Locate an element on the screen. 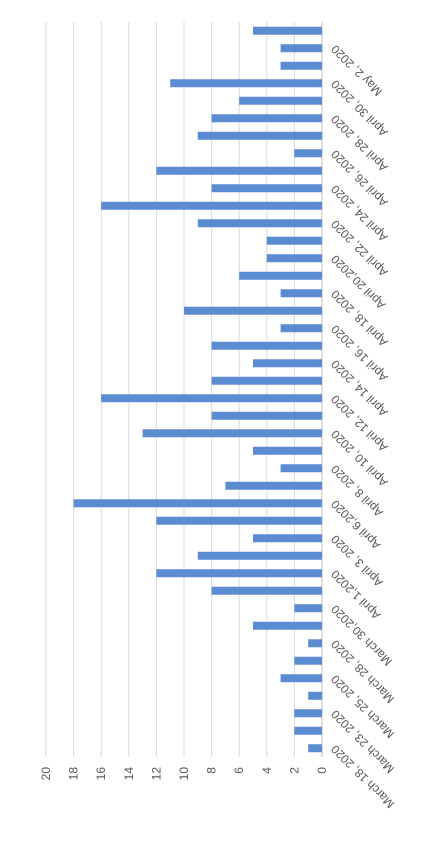 The height and width of the screenshot is (846, 438). y-tick-label: 20 is located at coordinates (46, 774).